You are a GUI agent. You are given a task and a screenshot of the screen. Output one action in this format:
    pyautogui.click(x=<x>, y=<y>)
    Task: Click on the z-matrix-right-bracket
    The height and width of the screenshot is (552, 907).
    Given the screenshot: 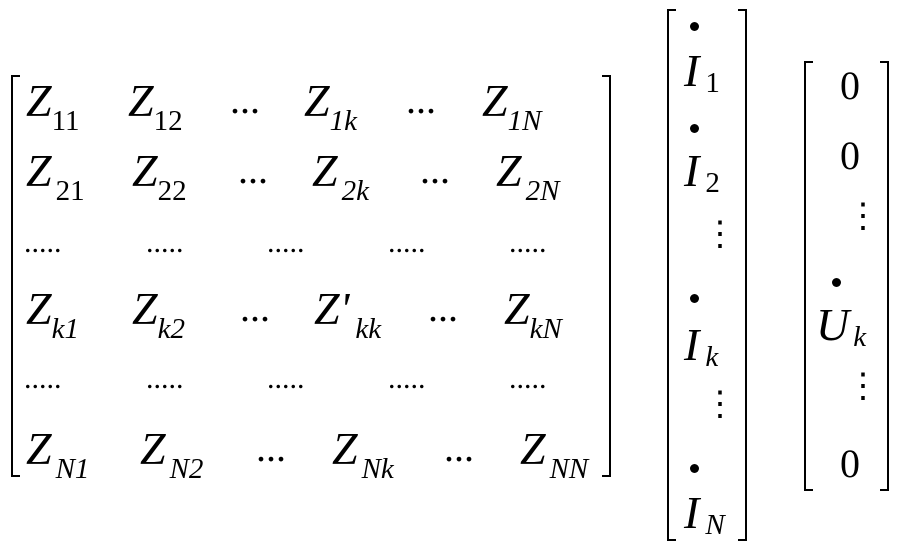 What is the action you would take?
    pyautogui.click(x=606, y=276)
    